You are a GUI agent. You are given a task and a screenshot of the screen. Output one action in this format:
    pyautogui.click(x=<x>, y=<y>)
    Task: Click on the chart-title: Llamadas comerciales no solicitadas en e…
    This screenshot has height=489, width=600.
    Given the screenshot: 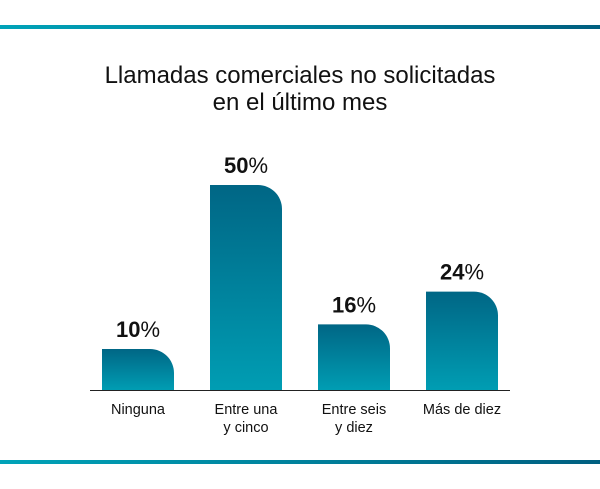 What is the action you would take?
    pyautogui.click(x=300, y=89)
    